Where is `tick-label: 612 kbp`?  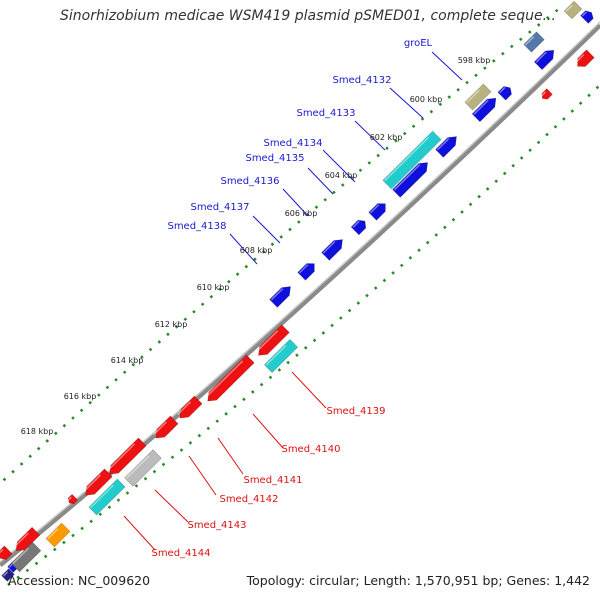 tick-label: 612 kbp is located at coordinates (171, 324).